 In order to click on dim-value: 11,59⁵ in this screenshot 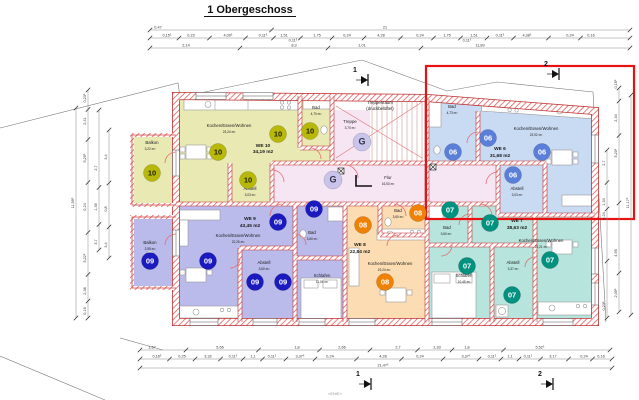, I will do `click(73, 202)`.